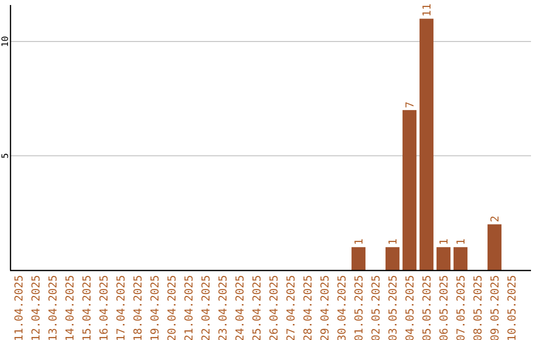 This screenshot has width=540, height=340. I want to click on x-tick-label: 24.04.2025, so click(240, 307).